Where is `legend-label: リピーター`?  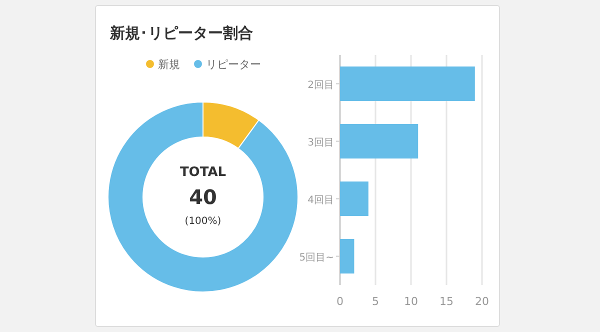 legend-label: リピーター is located at coordinates (233, 64).